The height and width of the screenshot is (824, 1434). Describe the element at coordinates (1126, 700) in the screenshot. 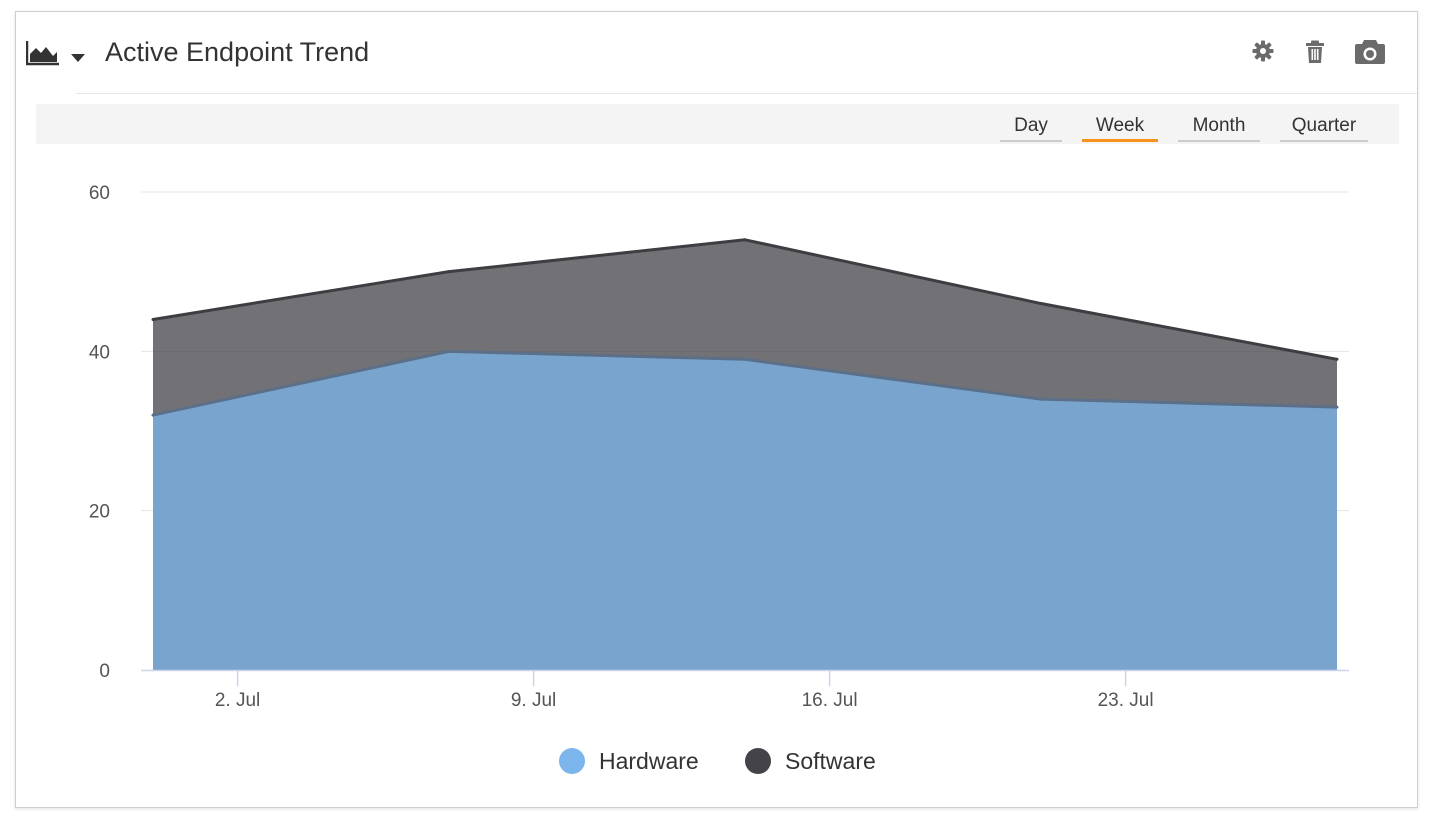

I see `x-tick-label: 23. Jul` at that location.